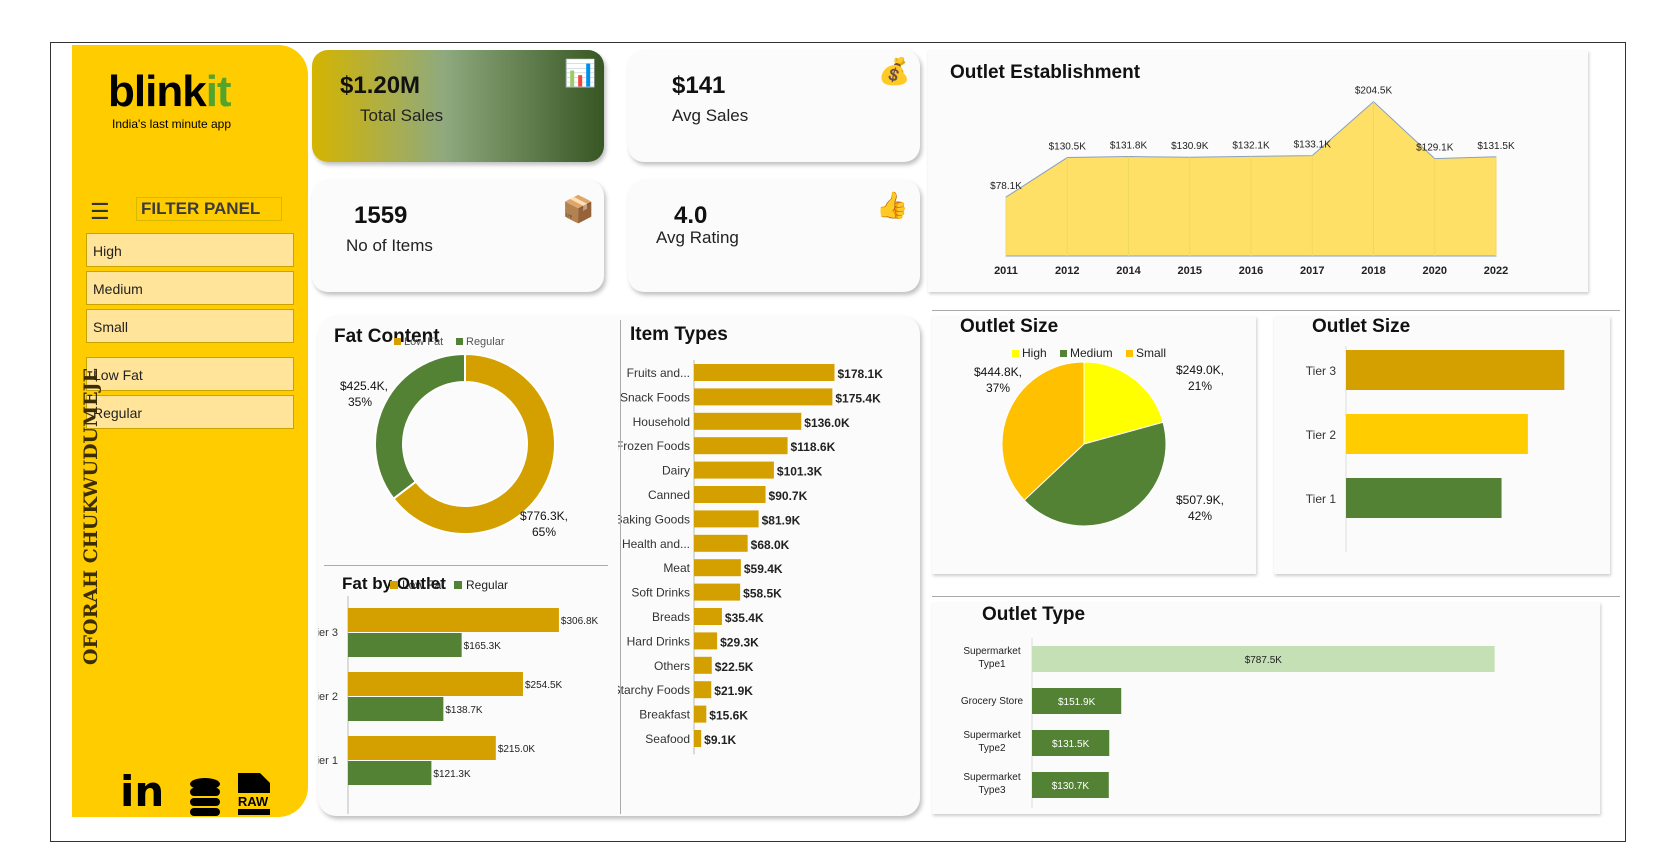  Describe the element at coordinates (1128, 271) in the screenshot. I see `x-tick-label: 2014` at that location.